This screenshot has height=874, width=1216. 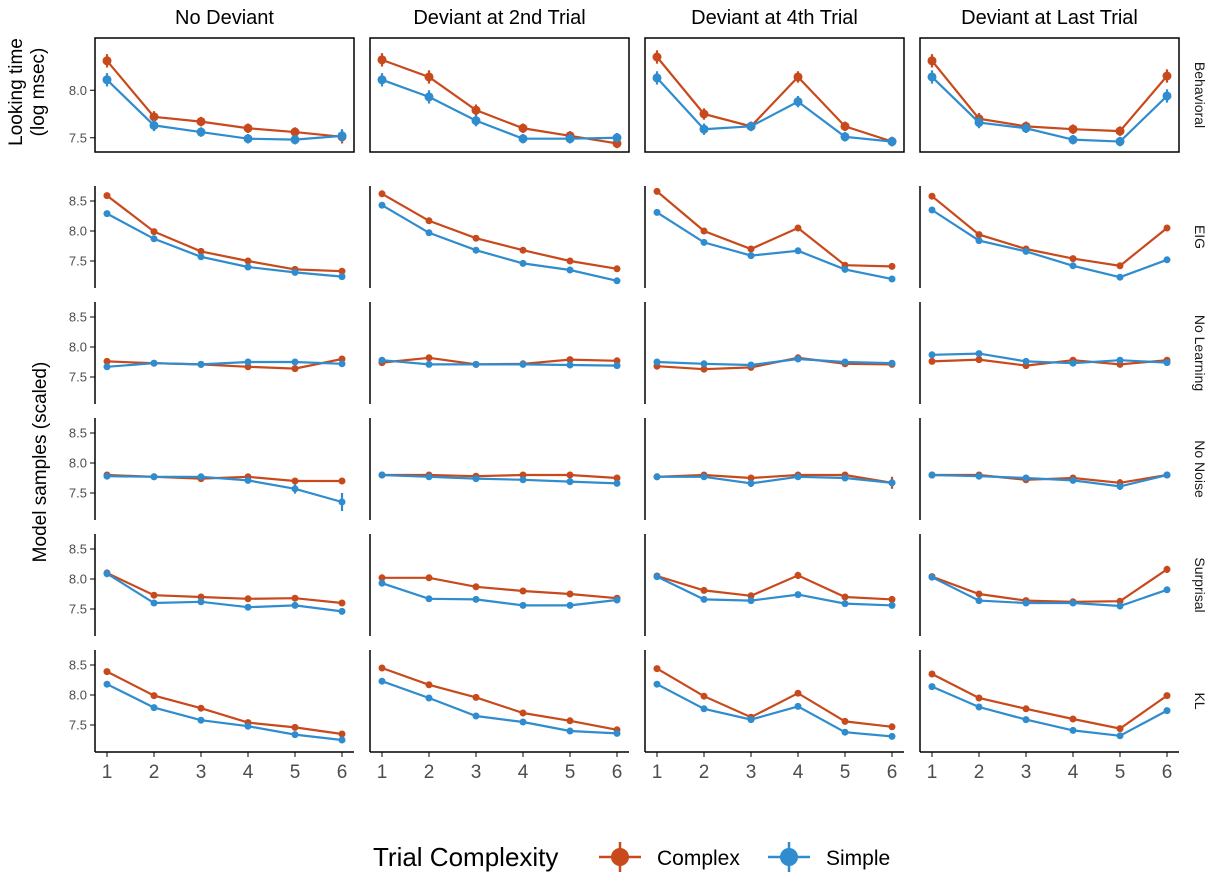 I want to click on panel-surprisal-deviant-at-4th-trial, so click(x=770, y=585).